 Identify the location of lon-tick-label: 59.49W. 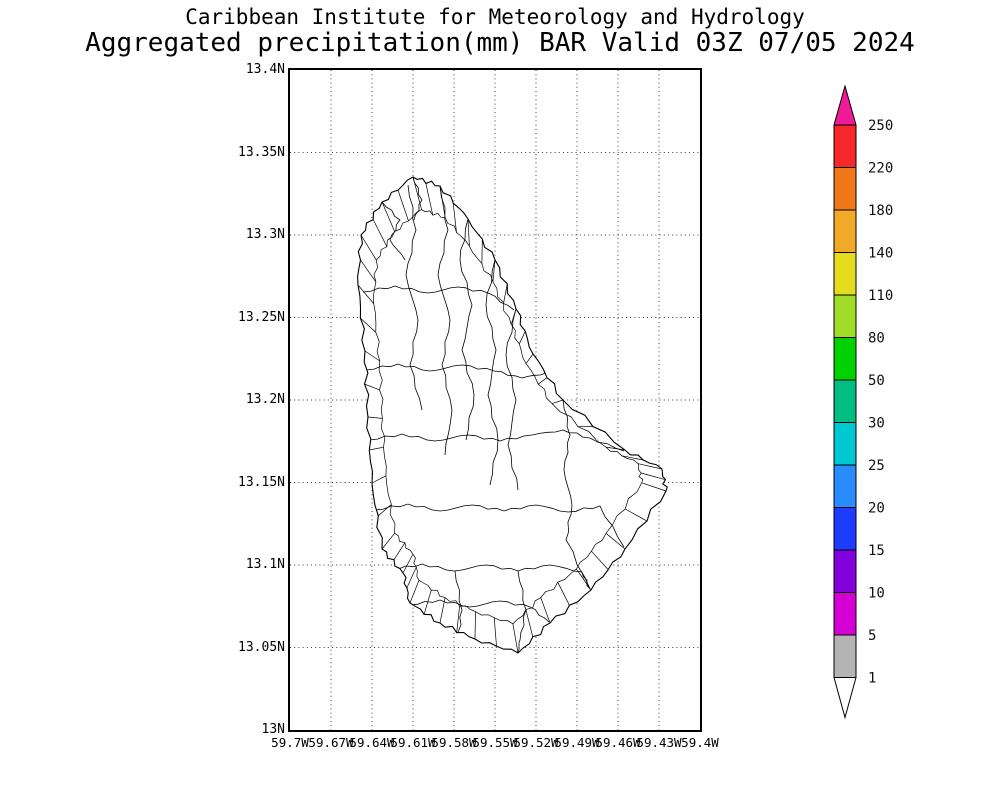
(577, 742).